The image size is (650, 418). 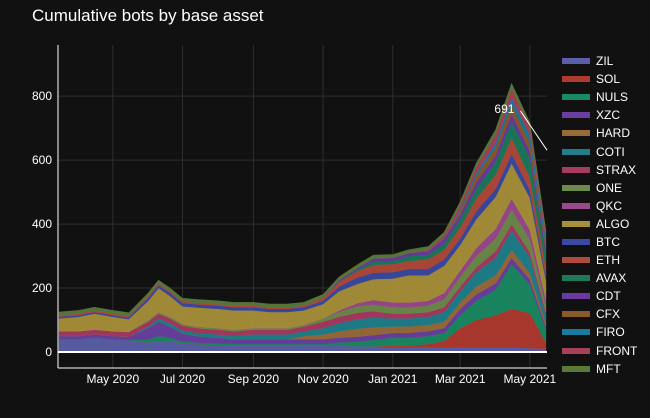 What do you see at coordinates (612, 97) in the screenshot?
I see `legend-label: NULS` at bounding box center [612, 97].